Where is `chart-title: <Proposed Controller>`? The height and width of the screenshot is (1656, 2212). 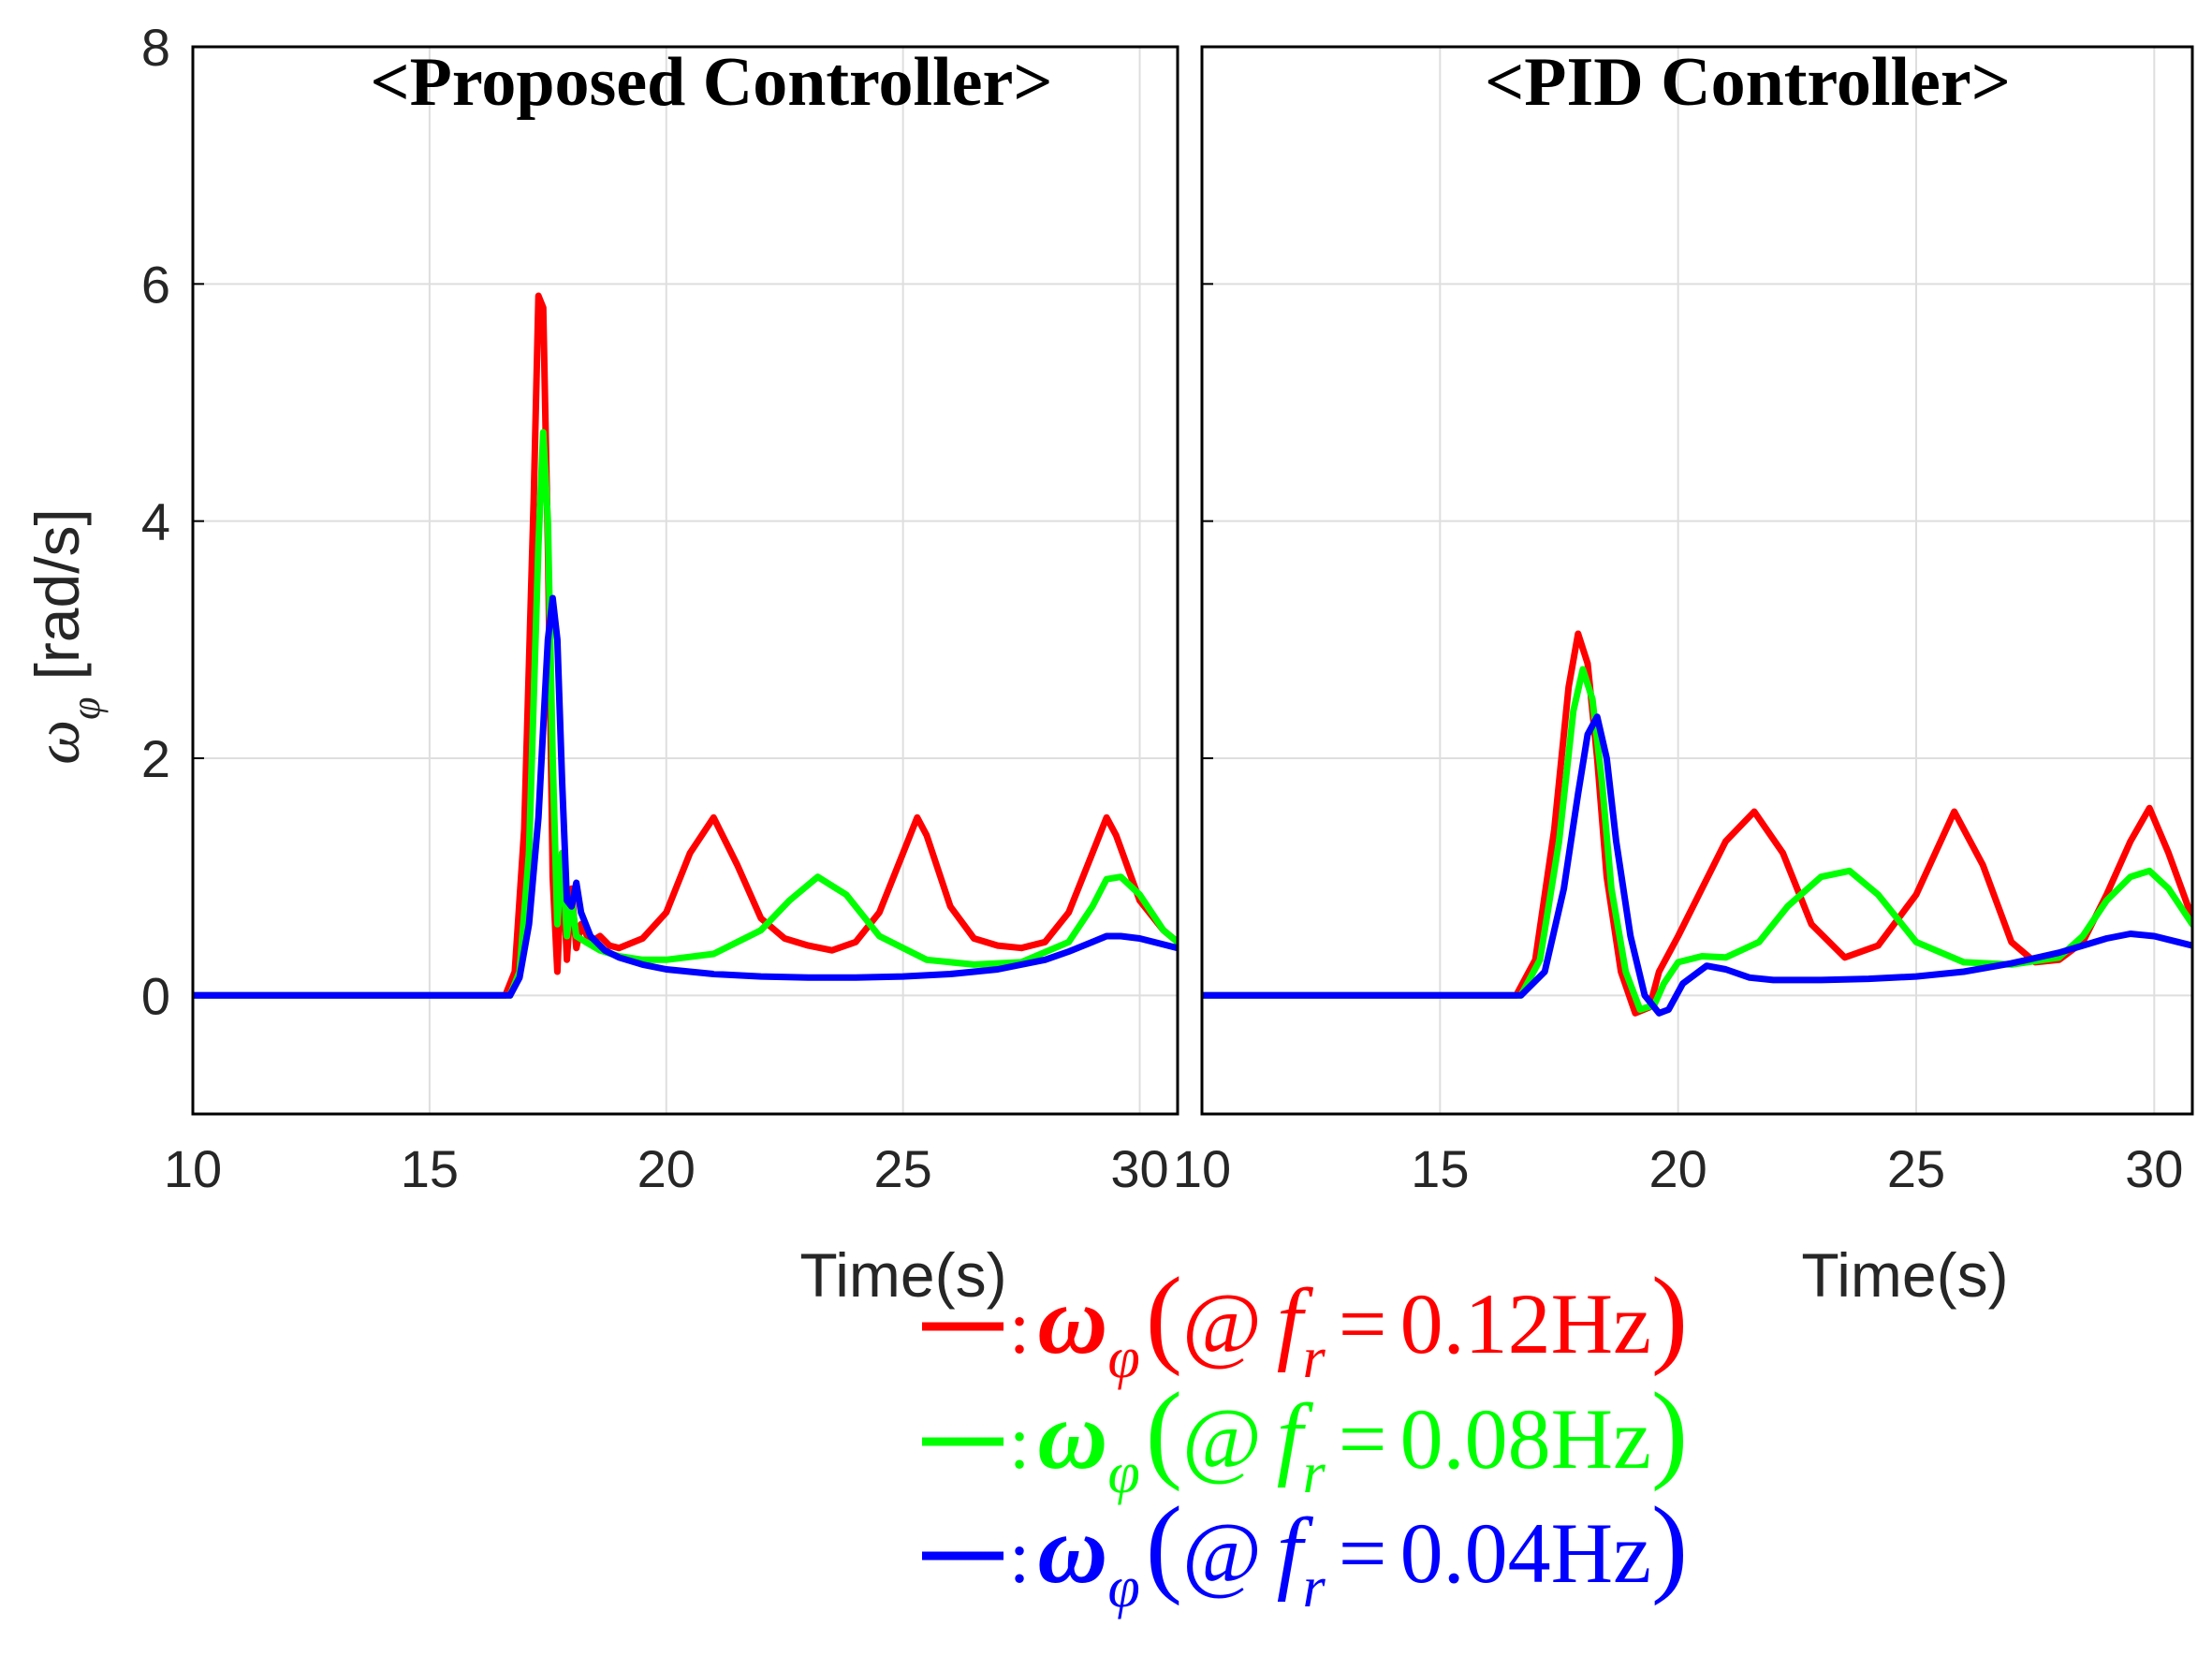
chart-title: <Proposed Controller> is located at coordinates (711, 82).